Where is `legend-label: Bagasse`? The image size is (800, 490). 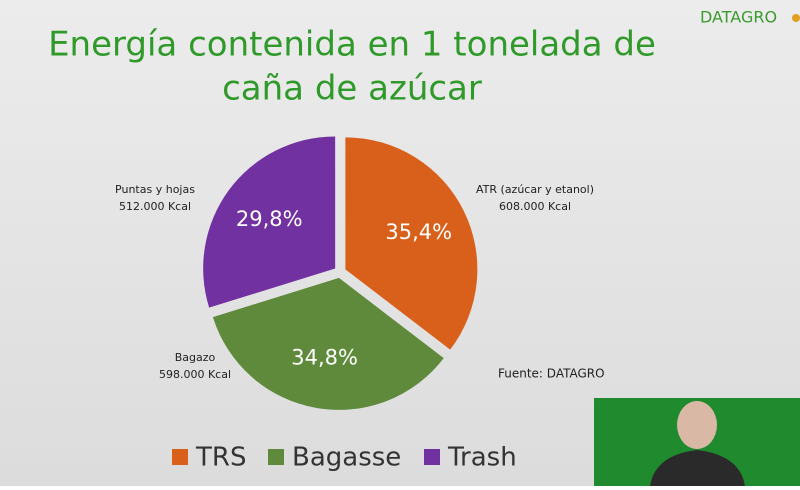 legend-label: Bagasse is located at coordinates (346, 458).